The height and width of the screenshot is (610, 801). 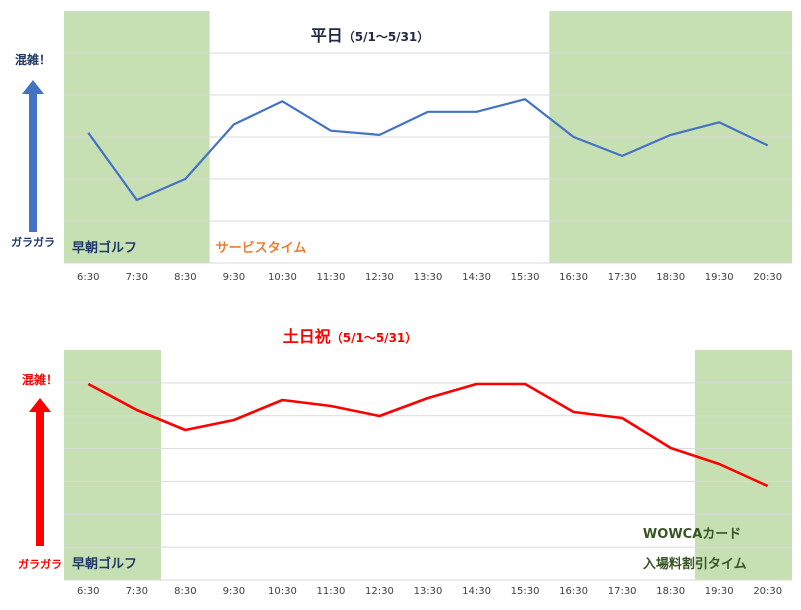 I want to click on chart-title: 土日祝（5/1～5/31）, so click(x=350, y=336).